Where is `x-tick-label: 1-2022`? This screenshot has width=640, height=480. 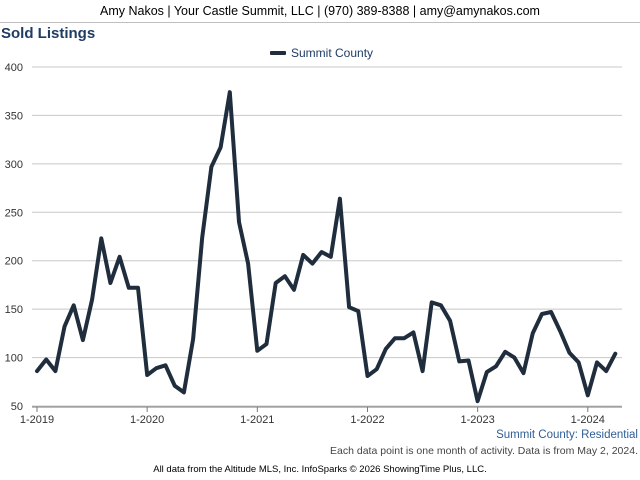
x-tick-label: 1-2022 is located at coordinates (367, 420).